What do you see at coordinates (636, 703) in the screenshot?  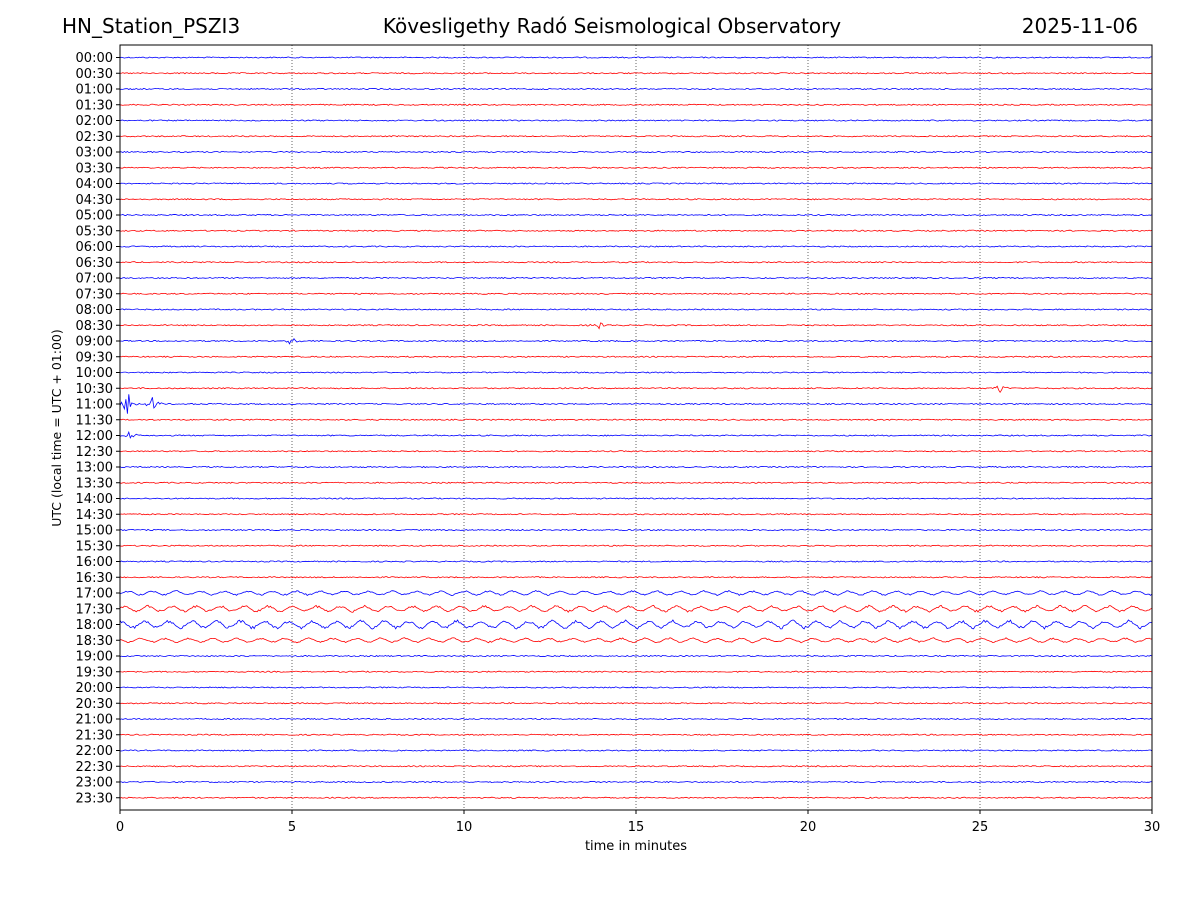 I see `trace-2030` at bounding box center [636, 703].